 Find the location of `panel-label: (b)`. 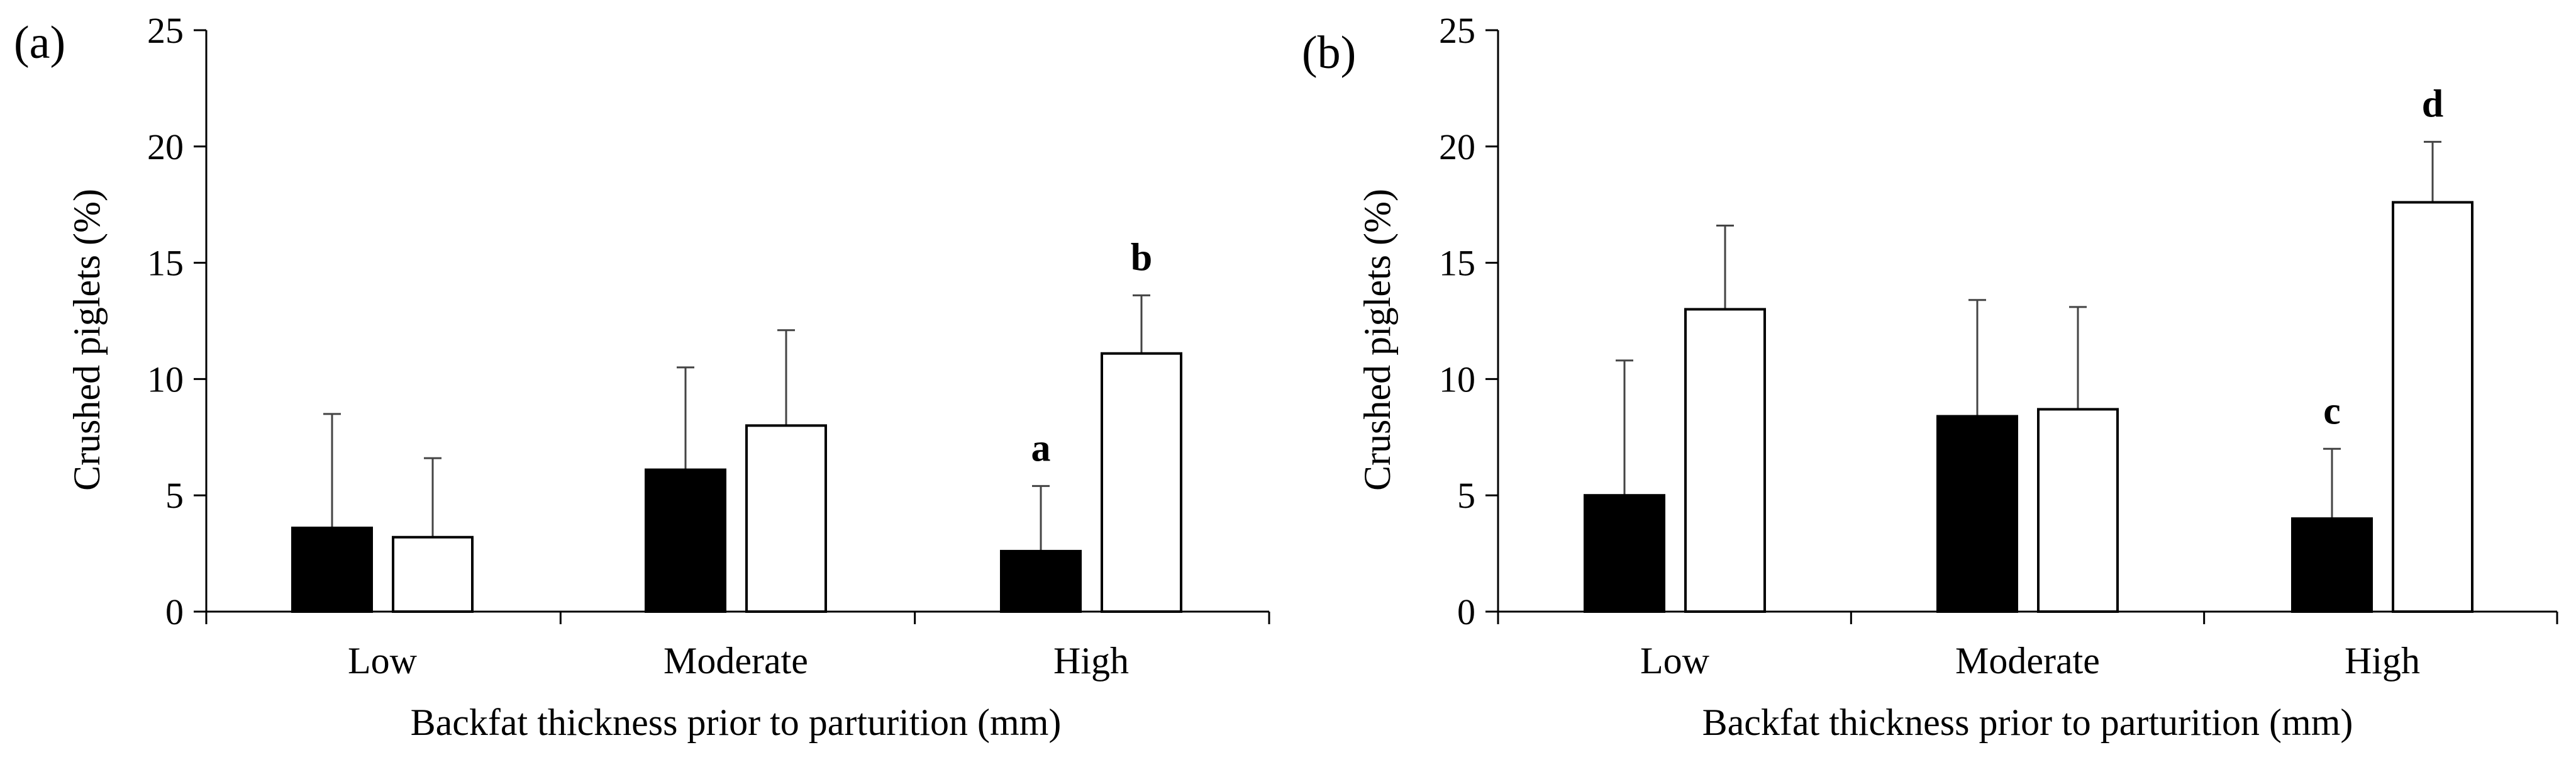

panel-label: (b) is located at coordinates (1329, 53).